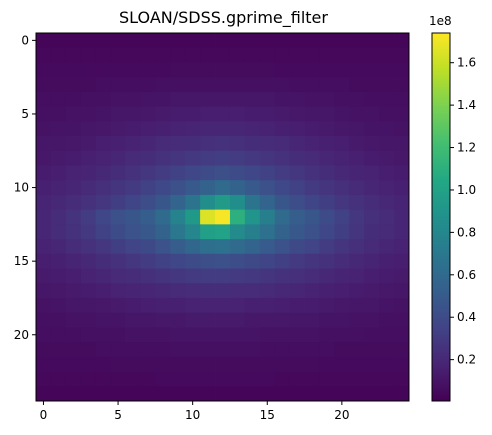 This screenshot has height=435, width=492. I want to click on x-tick-label: 15, so click(267, 415).